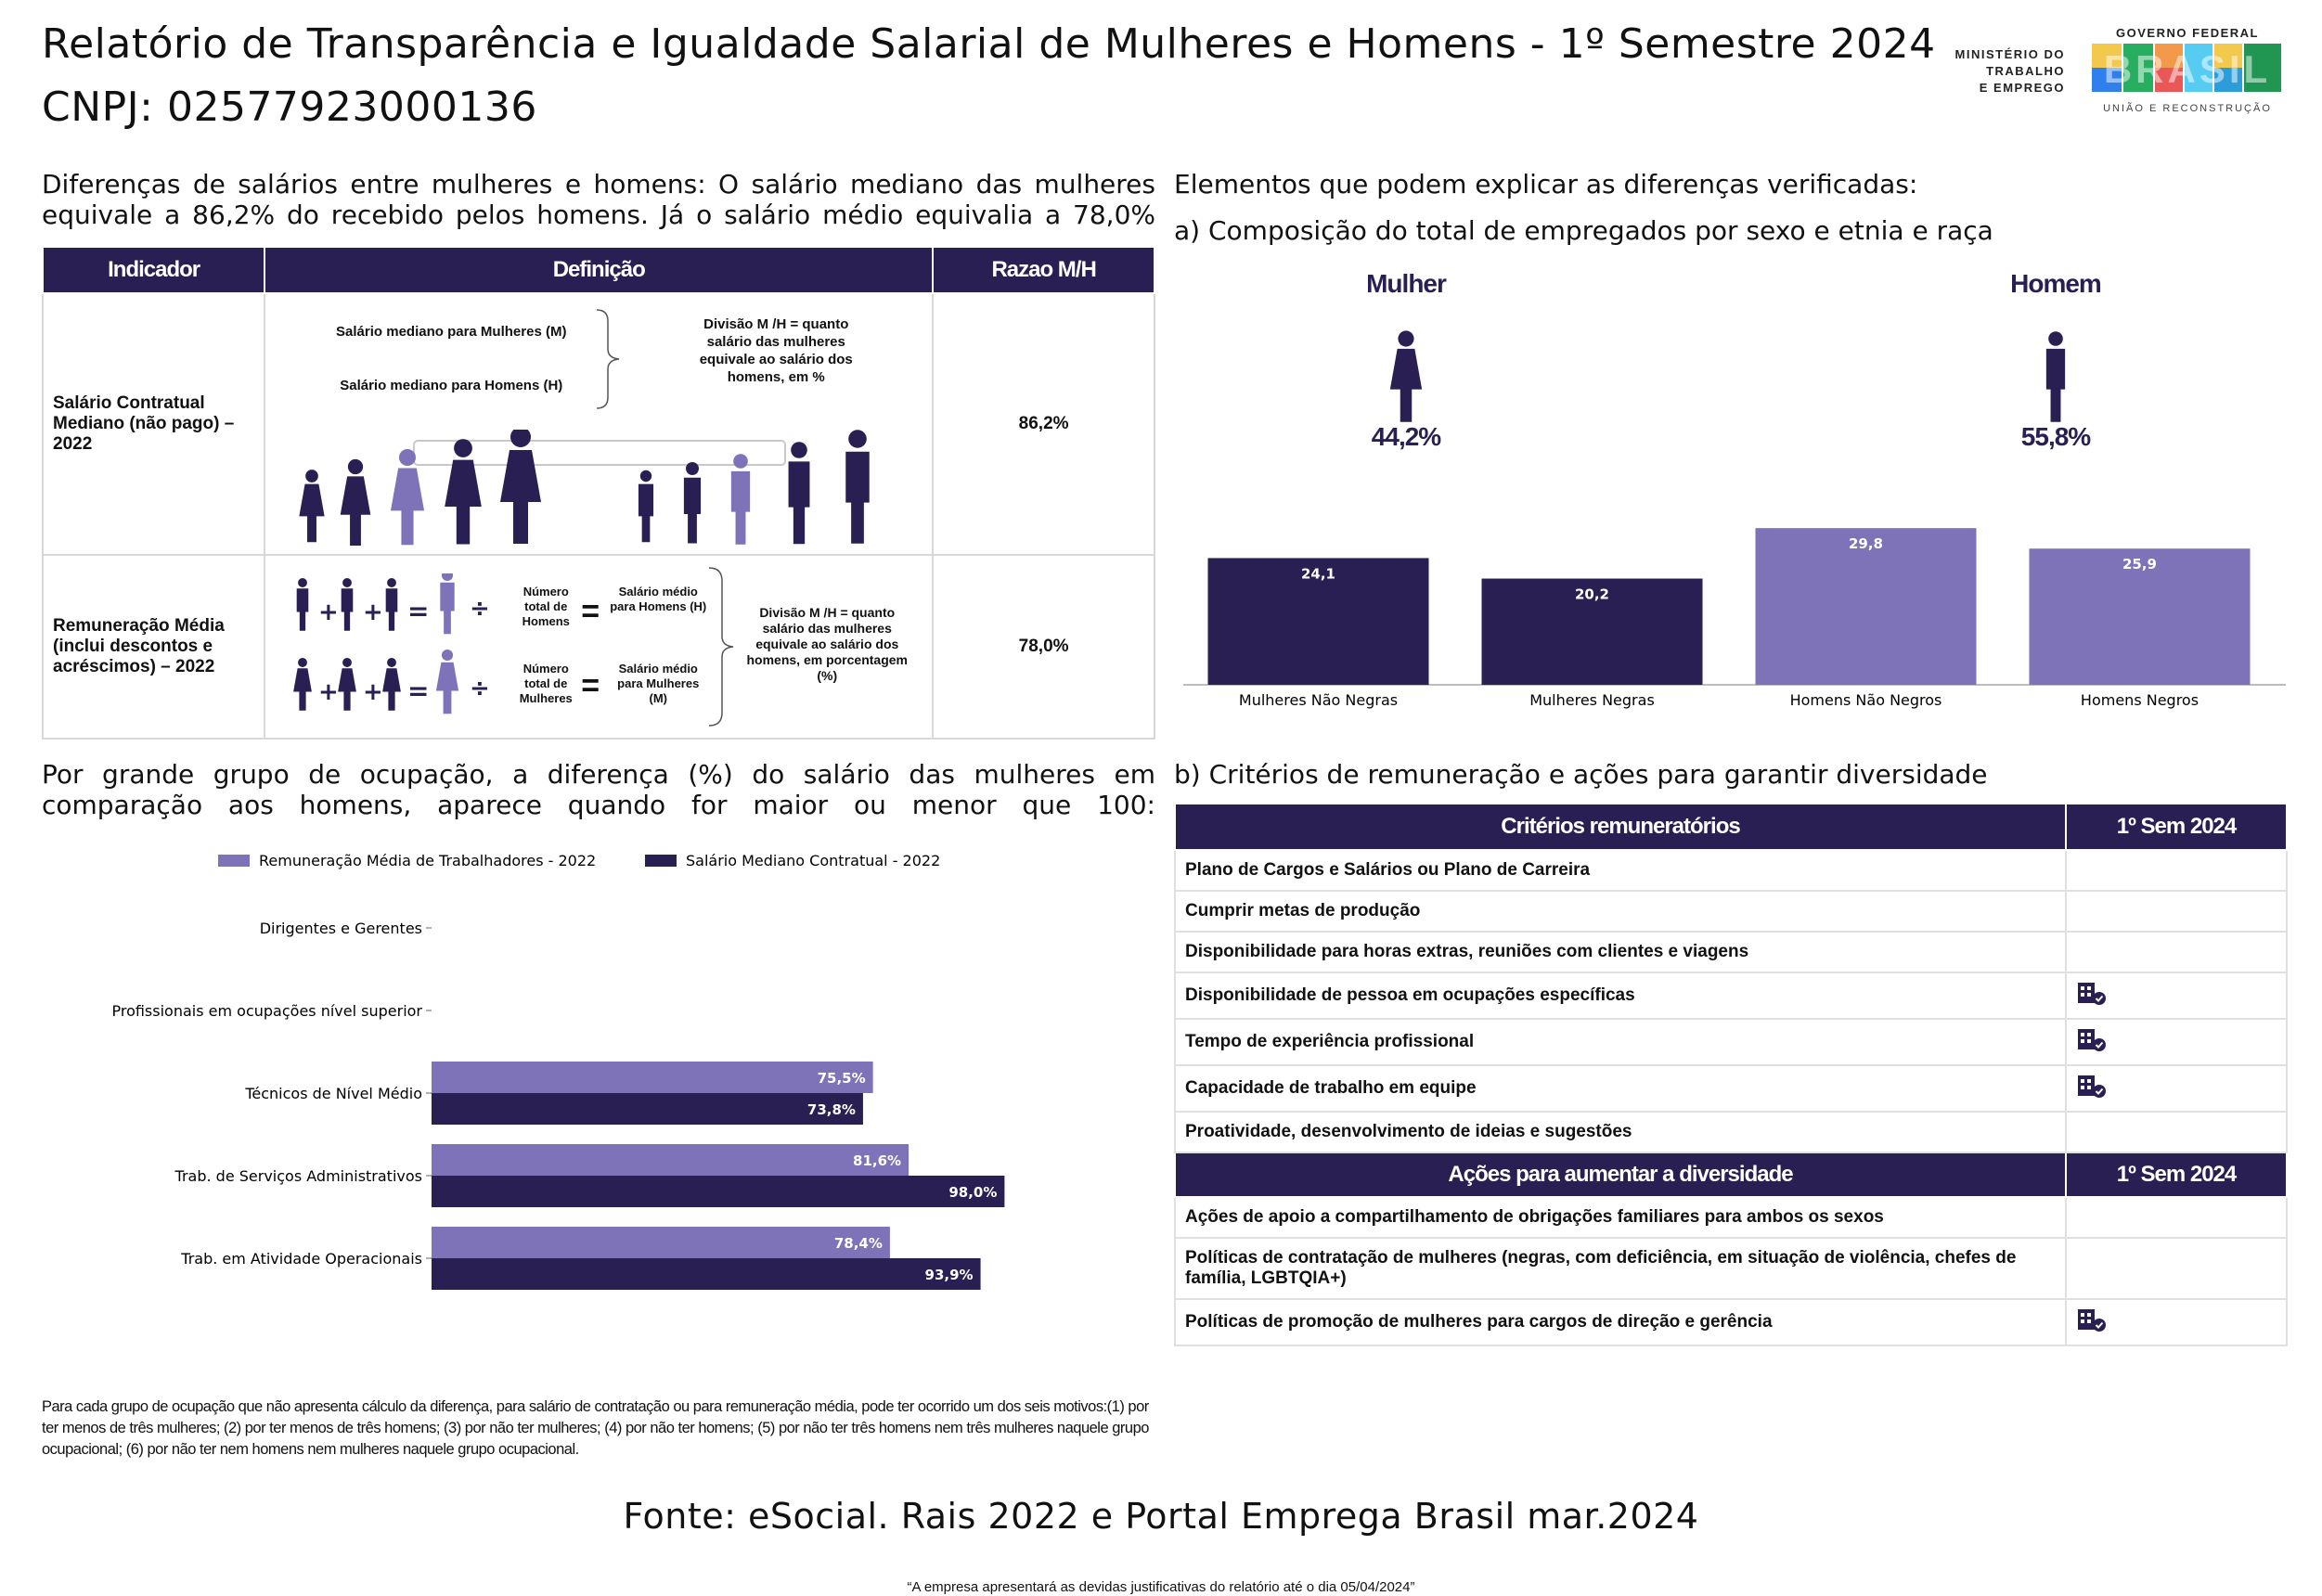 The height and width of the screenshot is (1596, 2322). I want to click on man-icon, so click(2055, 377).